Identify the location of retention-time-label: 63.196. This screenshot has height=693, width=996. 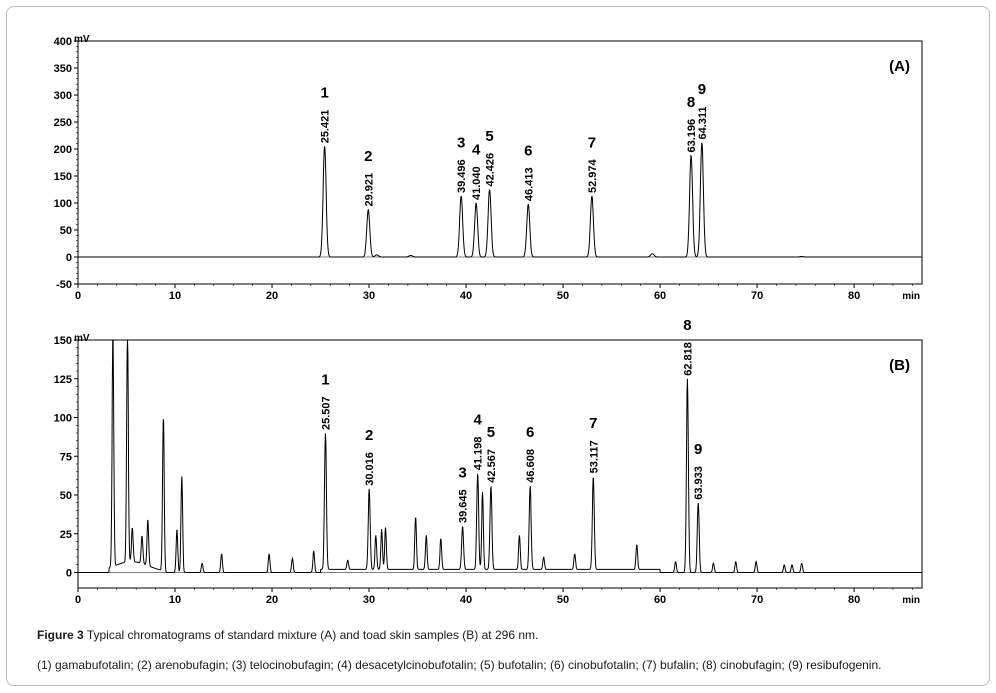
(692, 136).